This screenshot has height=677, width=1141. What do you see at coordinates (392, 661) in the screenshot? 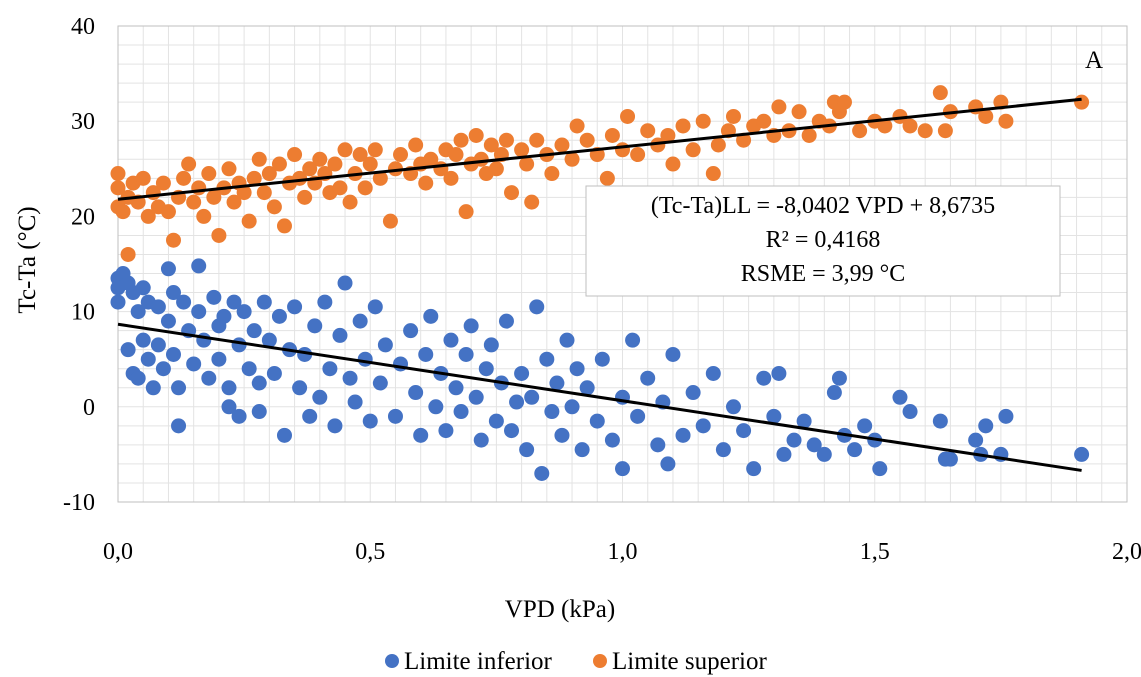
I see `legend-marker-limite-inferior` at bounding box center [392, 661].